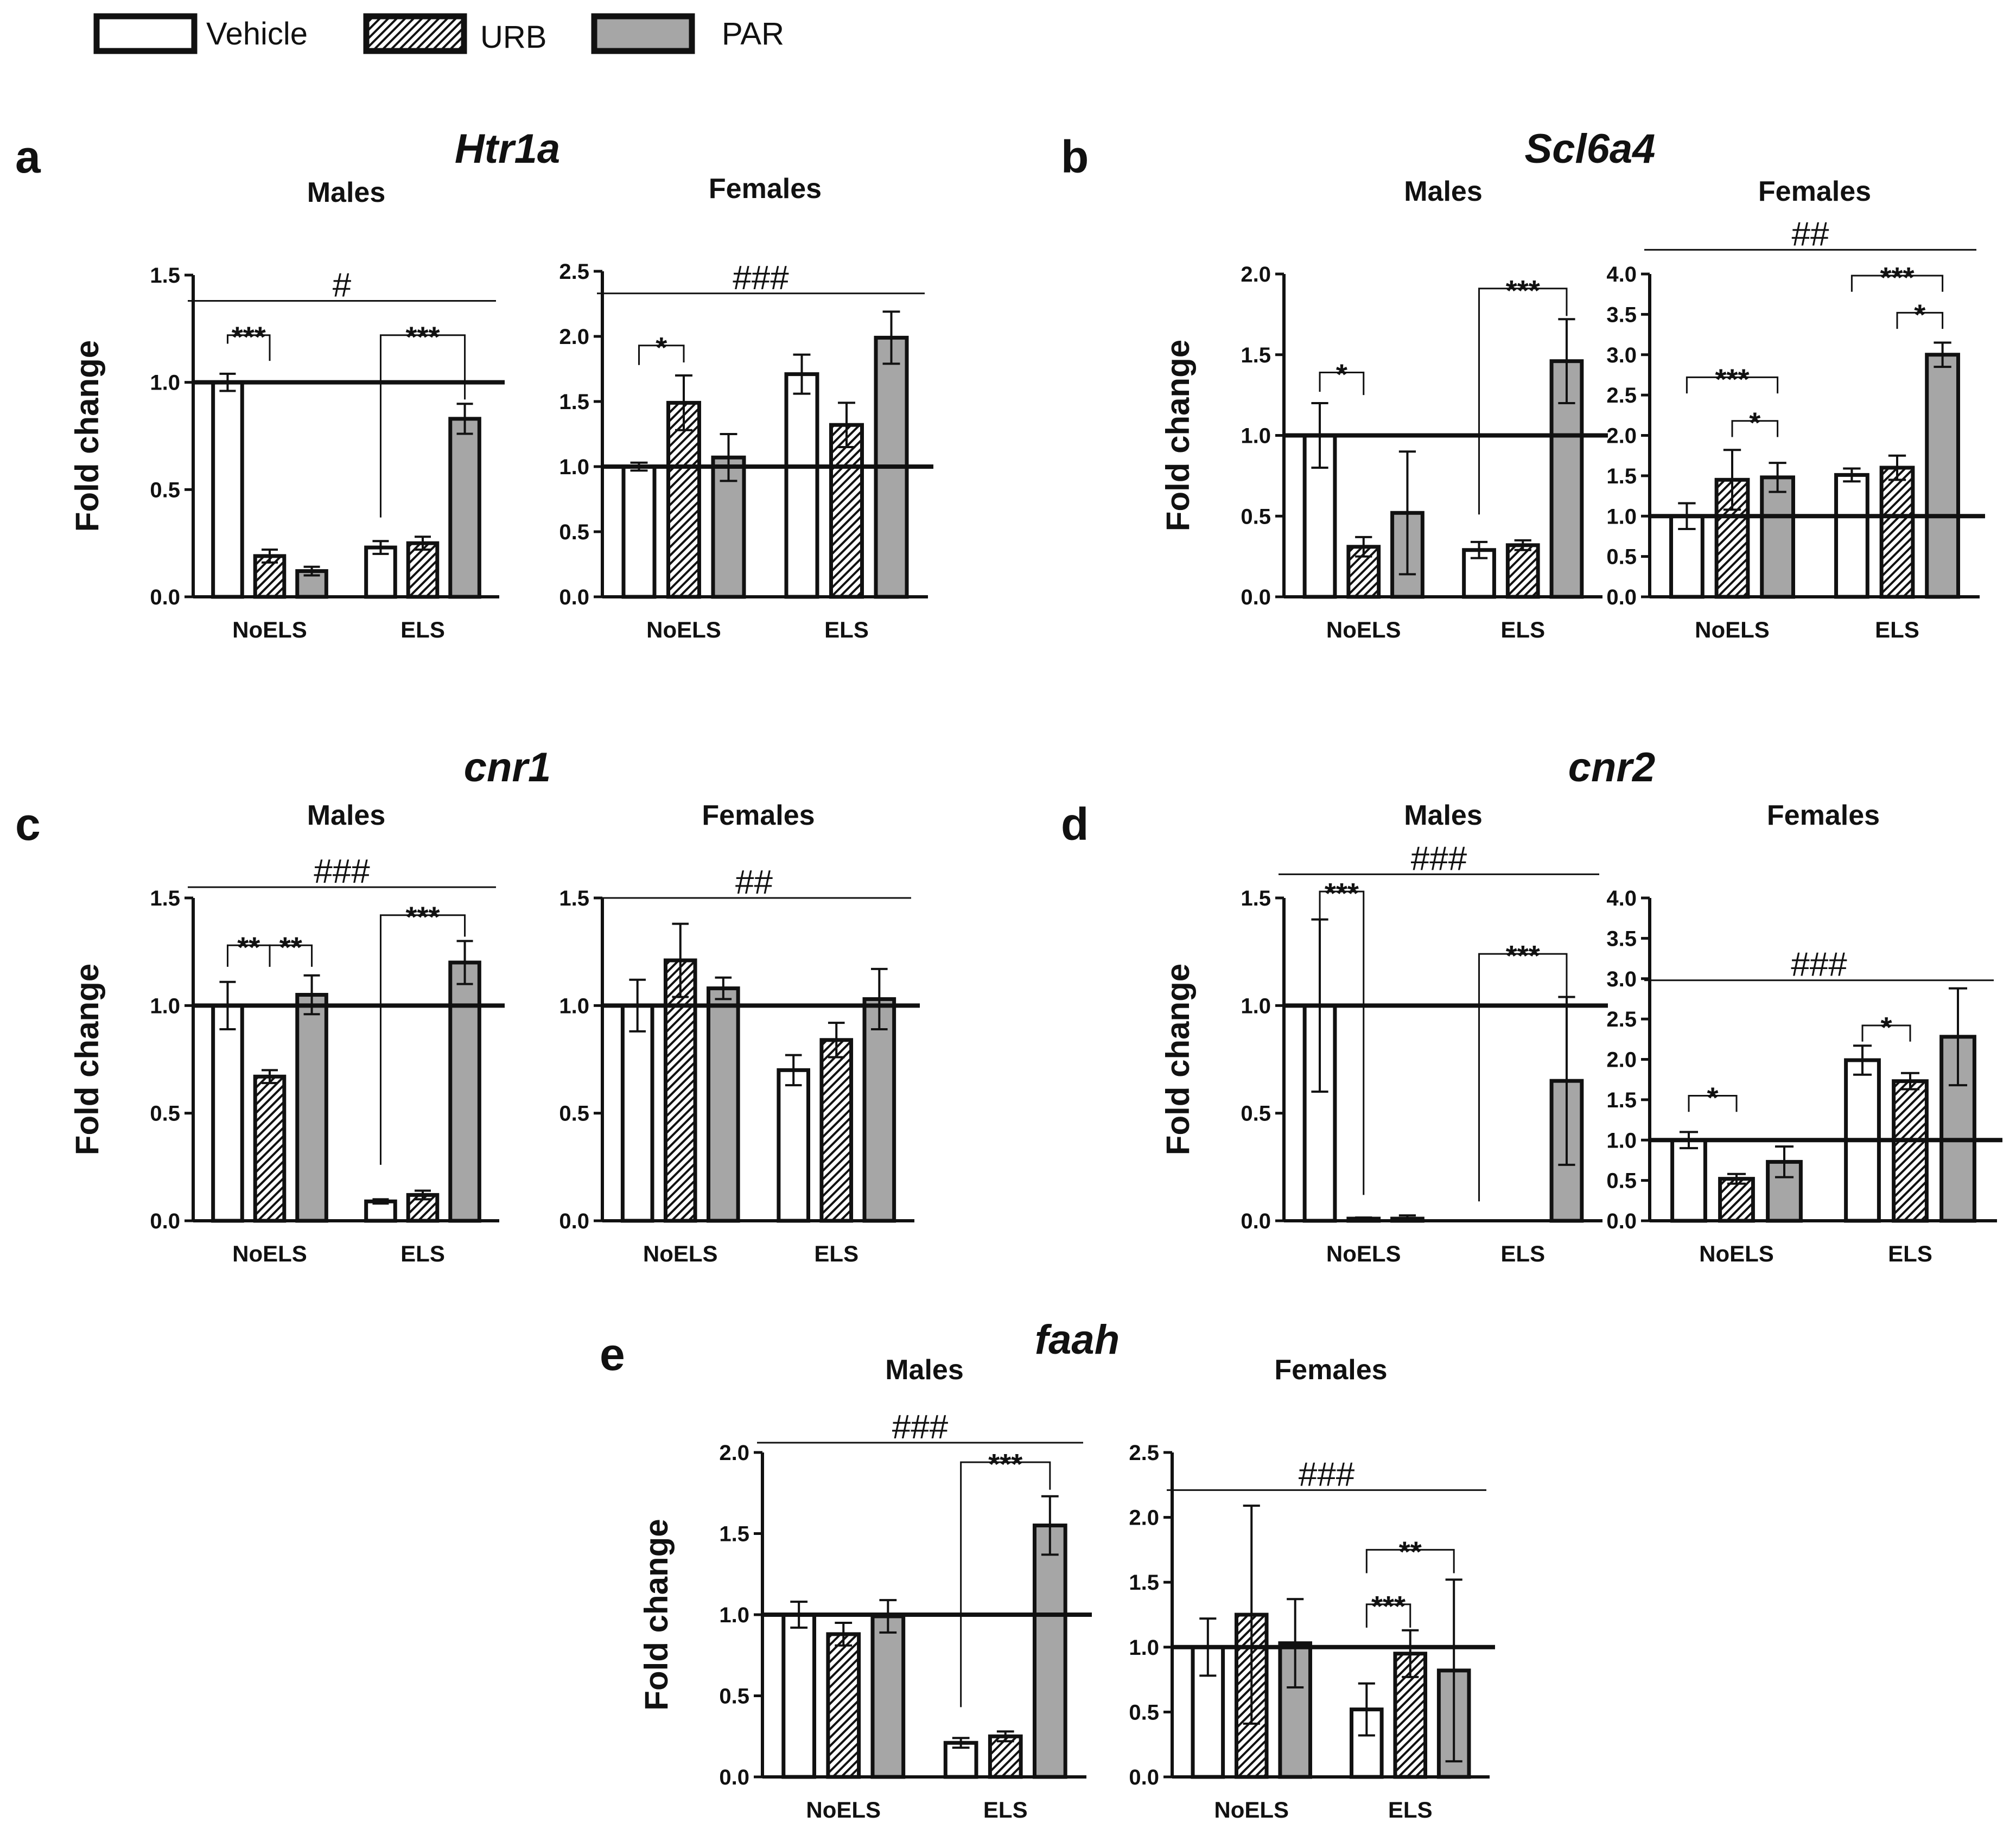 The width and height of the screenshot is (2016, 1829). Describe the element at coordinates (507, 767) in the screenshot. I see `gene-title-cnr1: cnr1` at that location.